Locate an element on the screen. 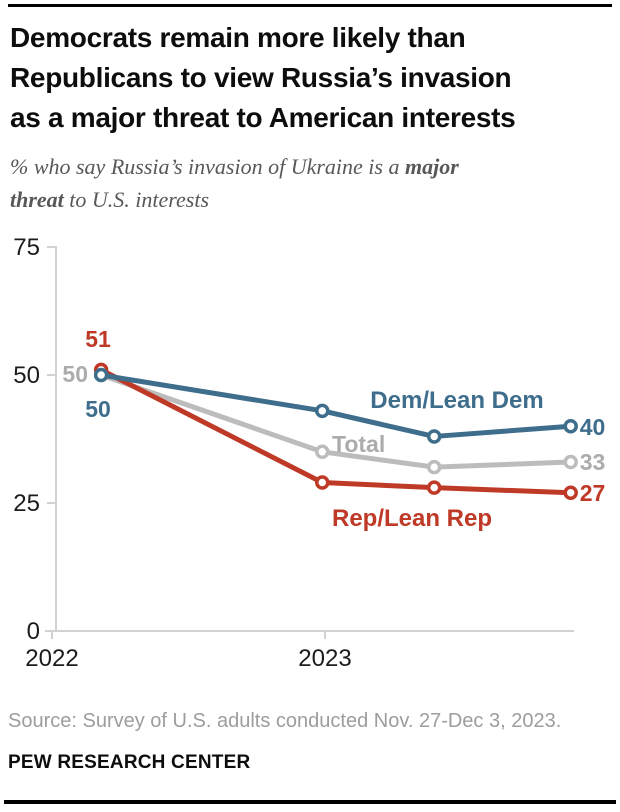  series-label-total: Total is located at coordinates (358, 444).